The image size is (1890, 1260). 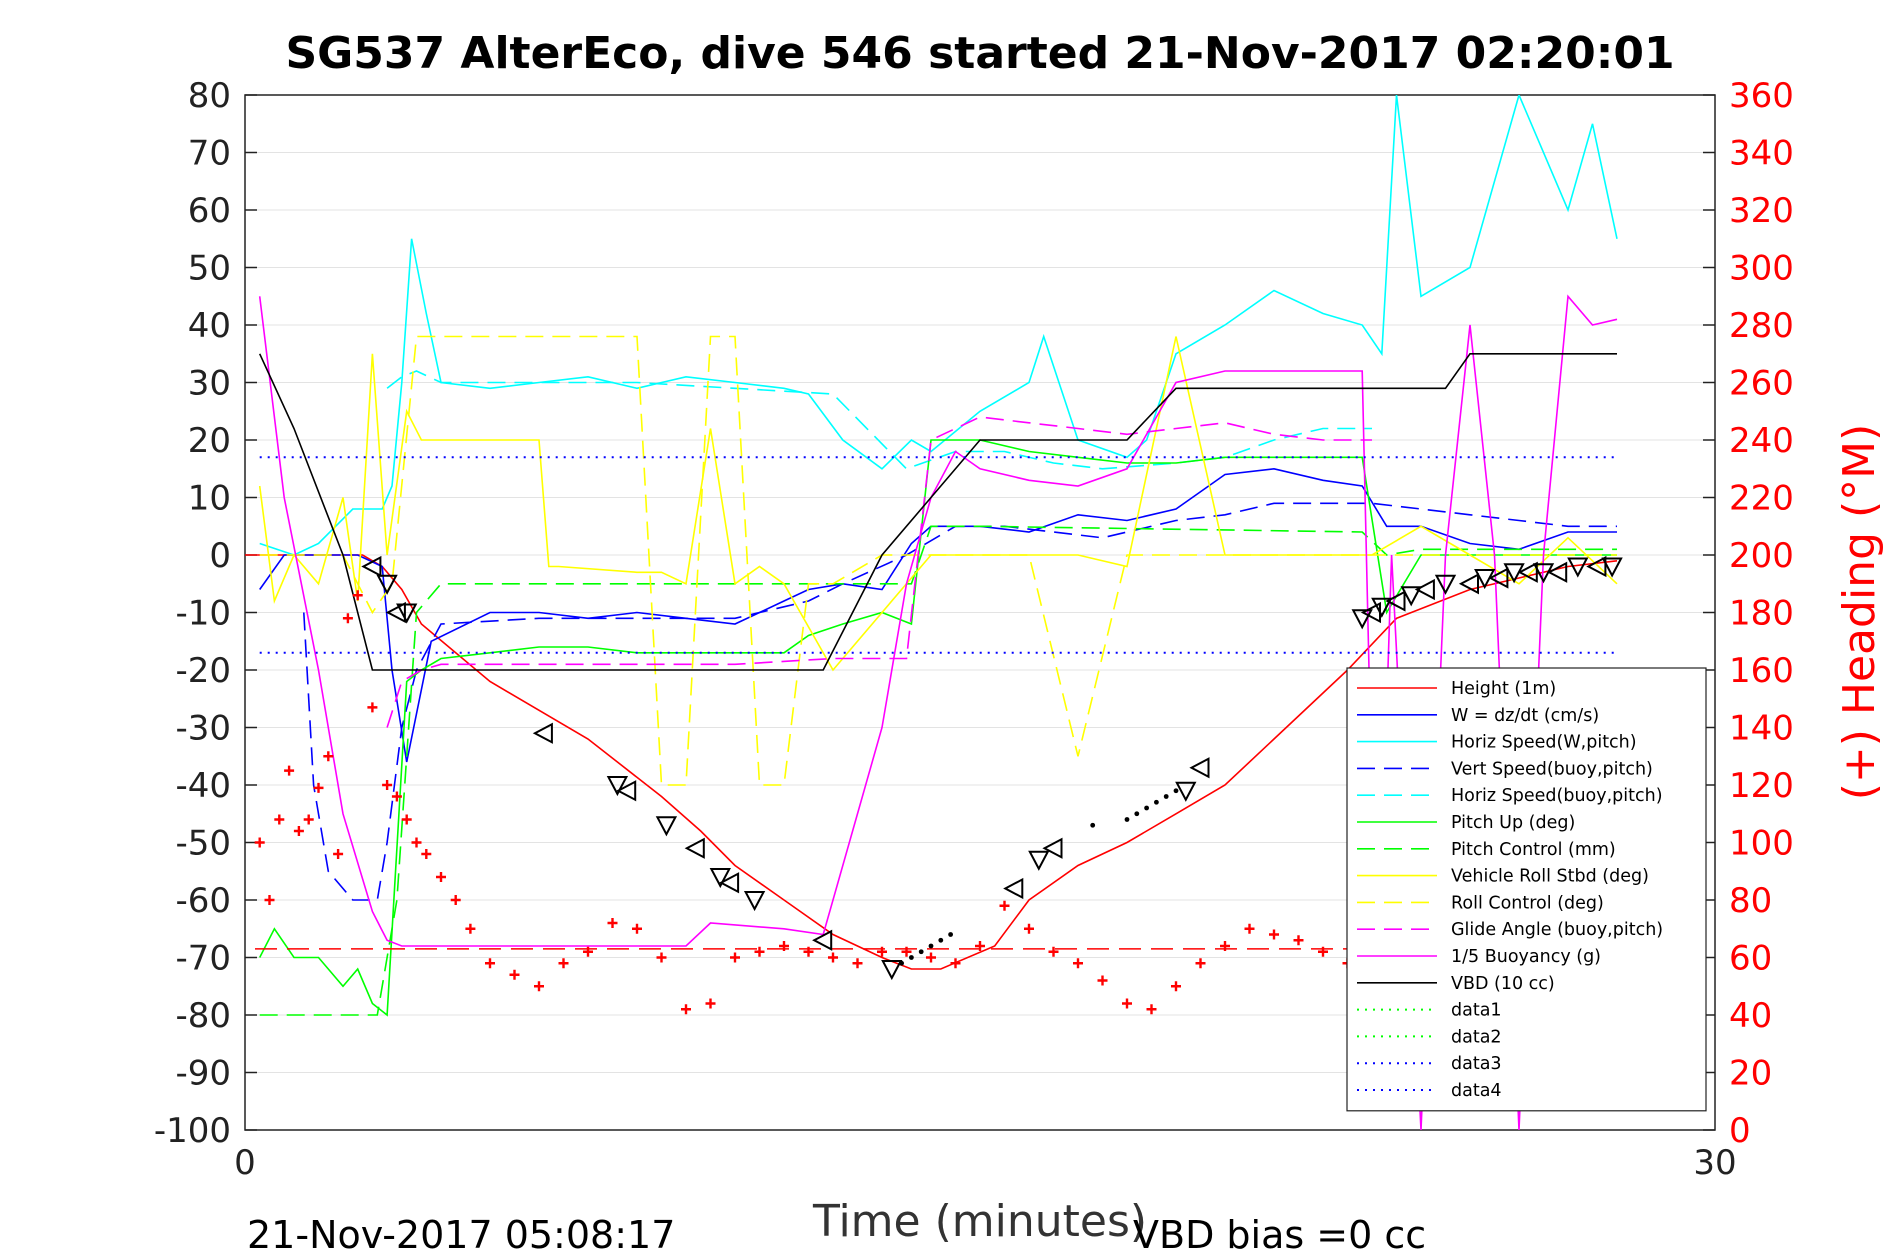 I want to click on right-tick-label: 60, so click(x=1750, y=959).